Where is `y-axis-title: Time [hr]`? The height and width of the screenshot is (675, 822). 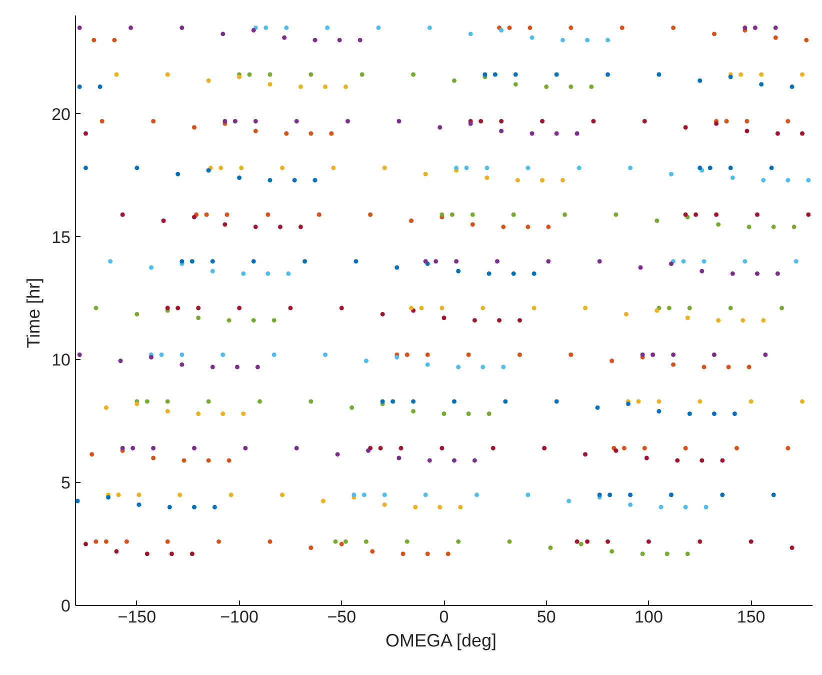
y-axis-title: Time [hr] is located at coordinates (34, 313).